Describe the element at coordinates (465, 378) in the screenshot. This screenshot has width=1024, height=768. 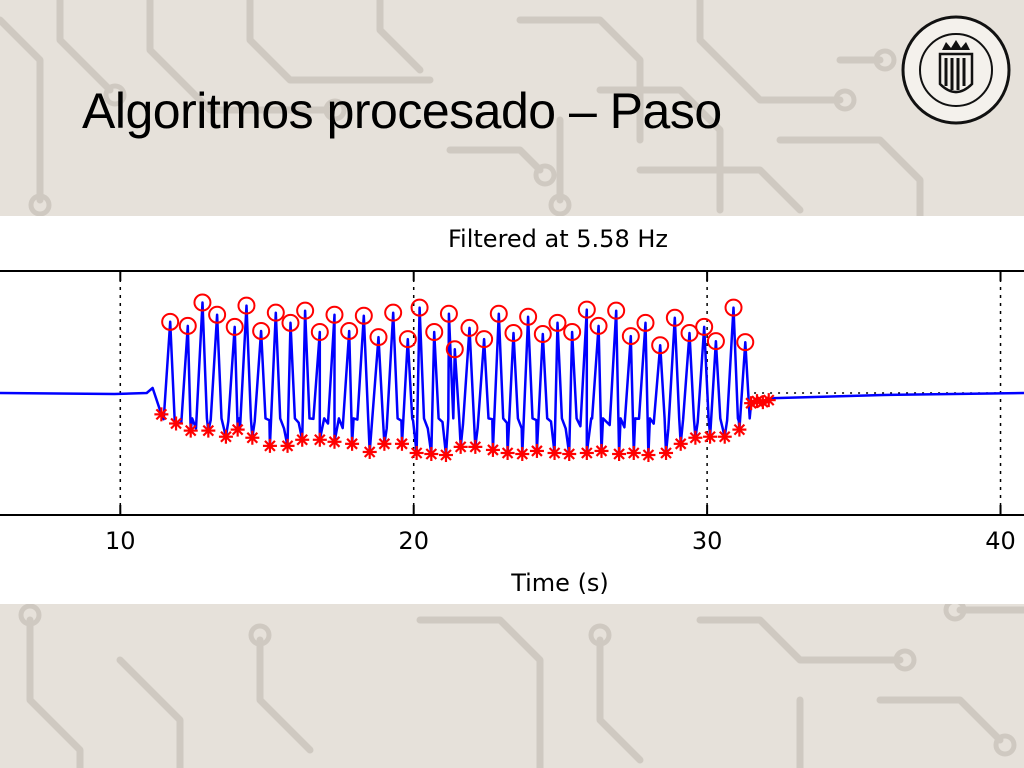
I see `marker-layer` at that location.